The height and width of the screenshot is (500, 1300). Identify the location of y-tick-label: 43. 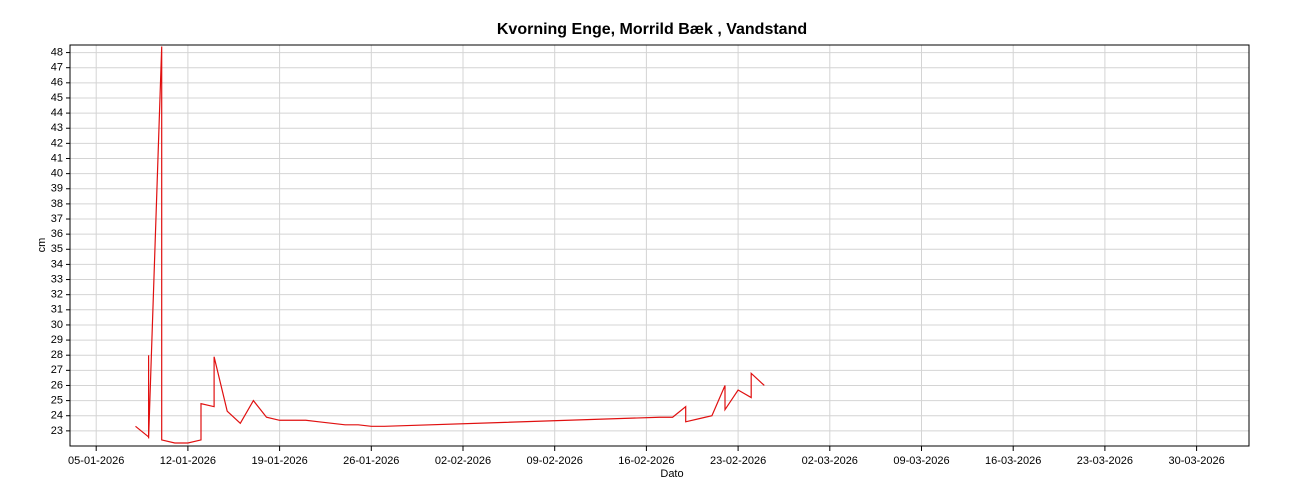
(57, 128).